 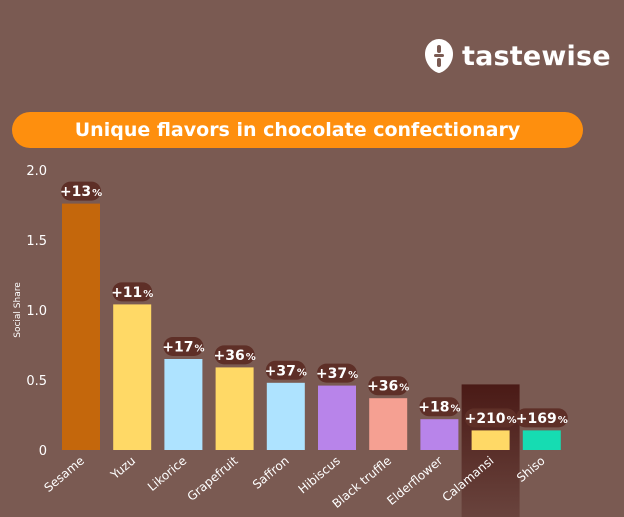 I want to click on growth-badge-label: +210%, so click(x=491, y=419).